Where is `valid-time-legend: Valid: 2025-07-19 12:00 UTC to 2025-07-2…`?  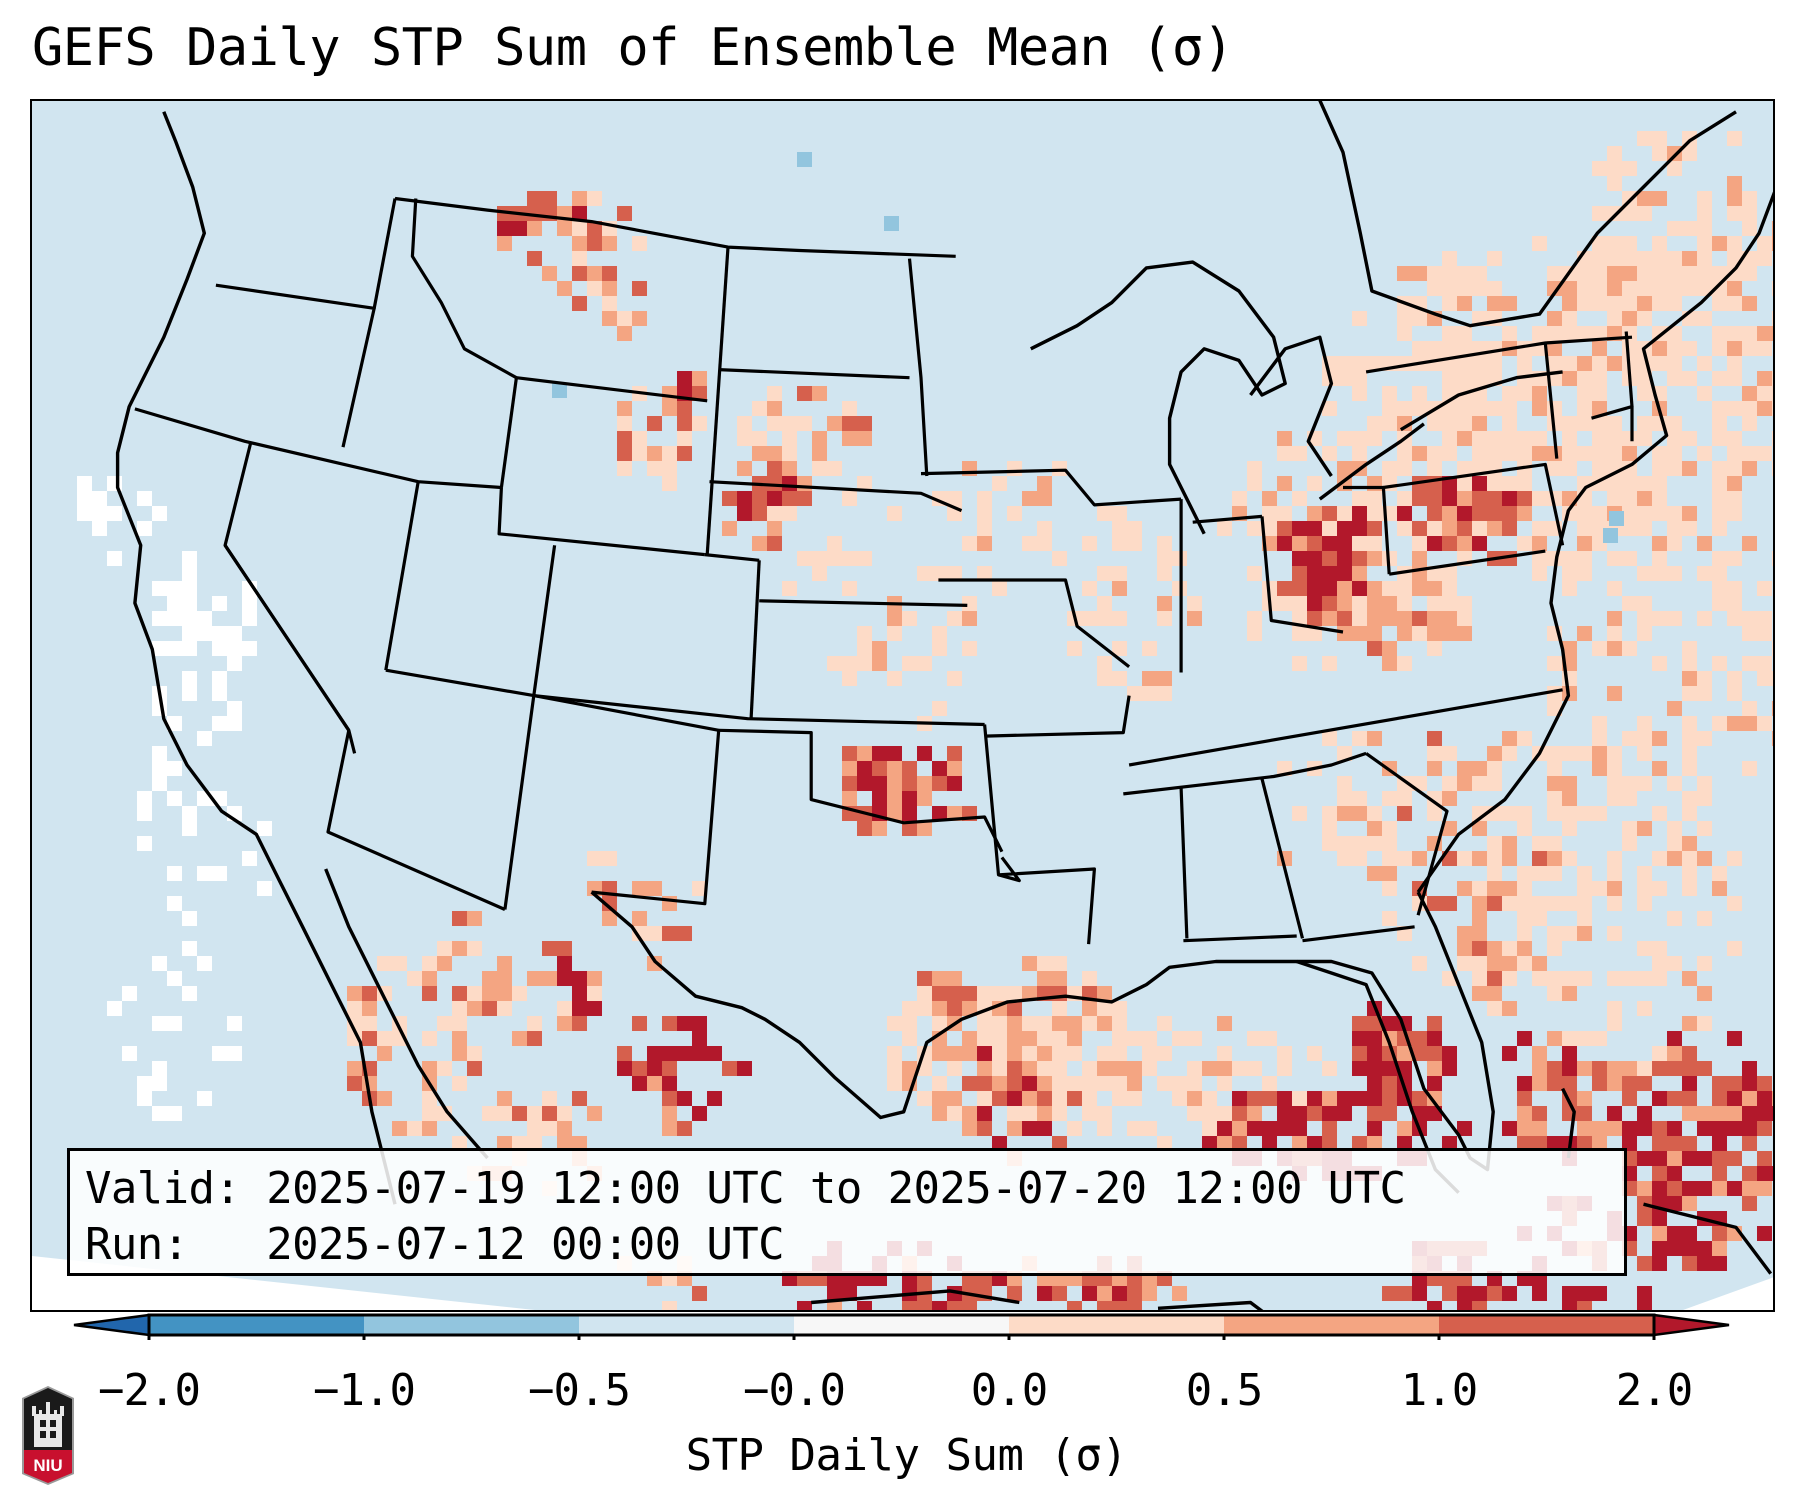
valid-time-legend: Valid: 2025-07-19 12:00 UTC to 2025-07-2… is located at coordinates (847, 1212).